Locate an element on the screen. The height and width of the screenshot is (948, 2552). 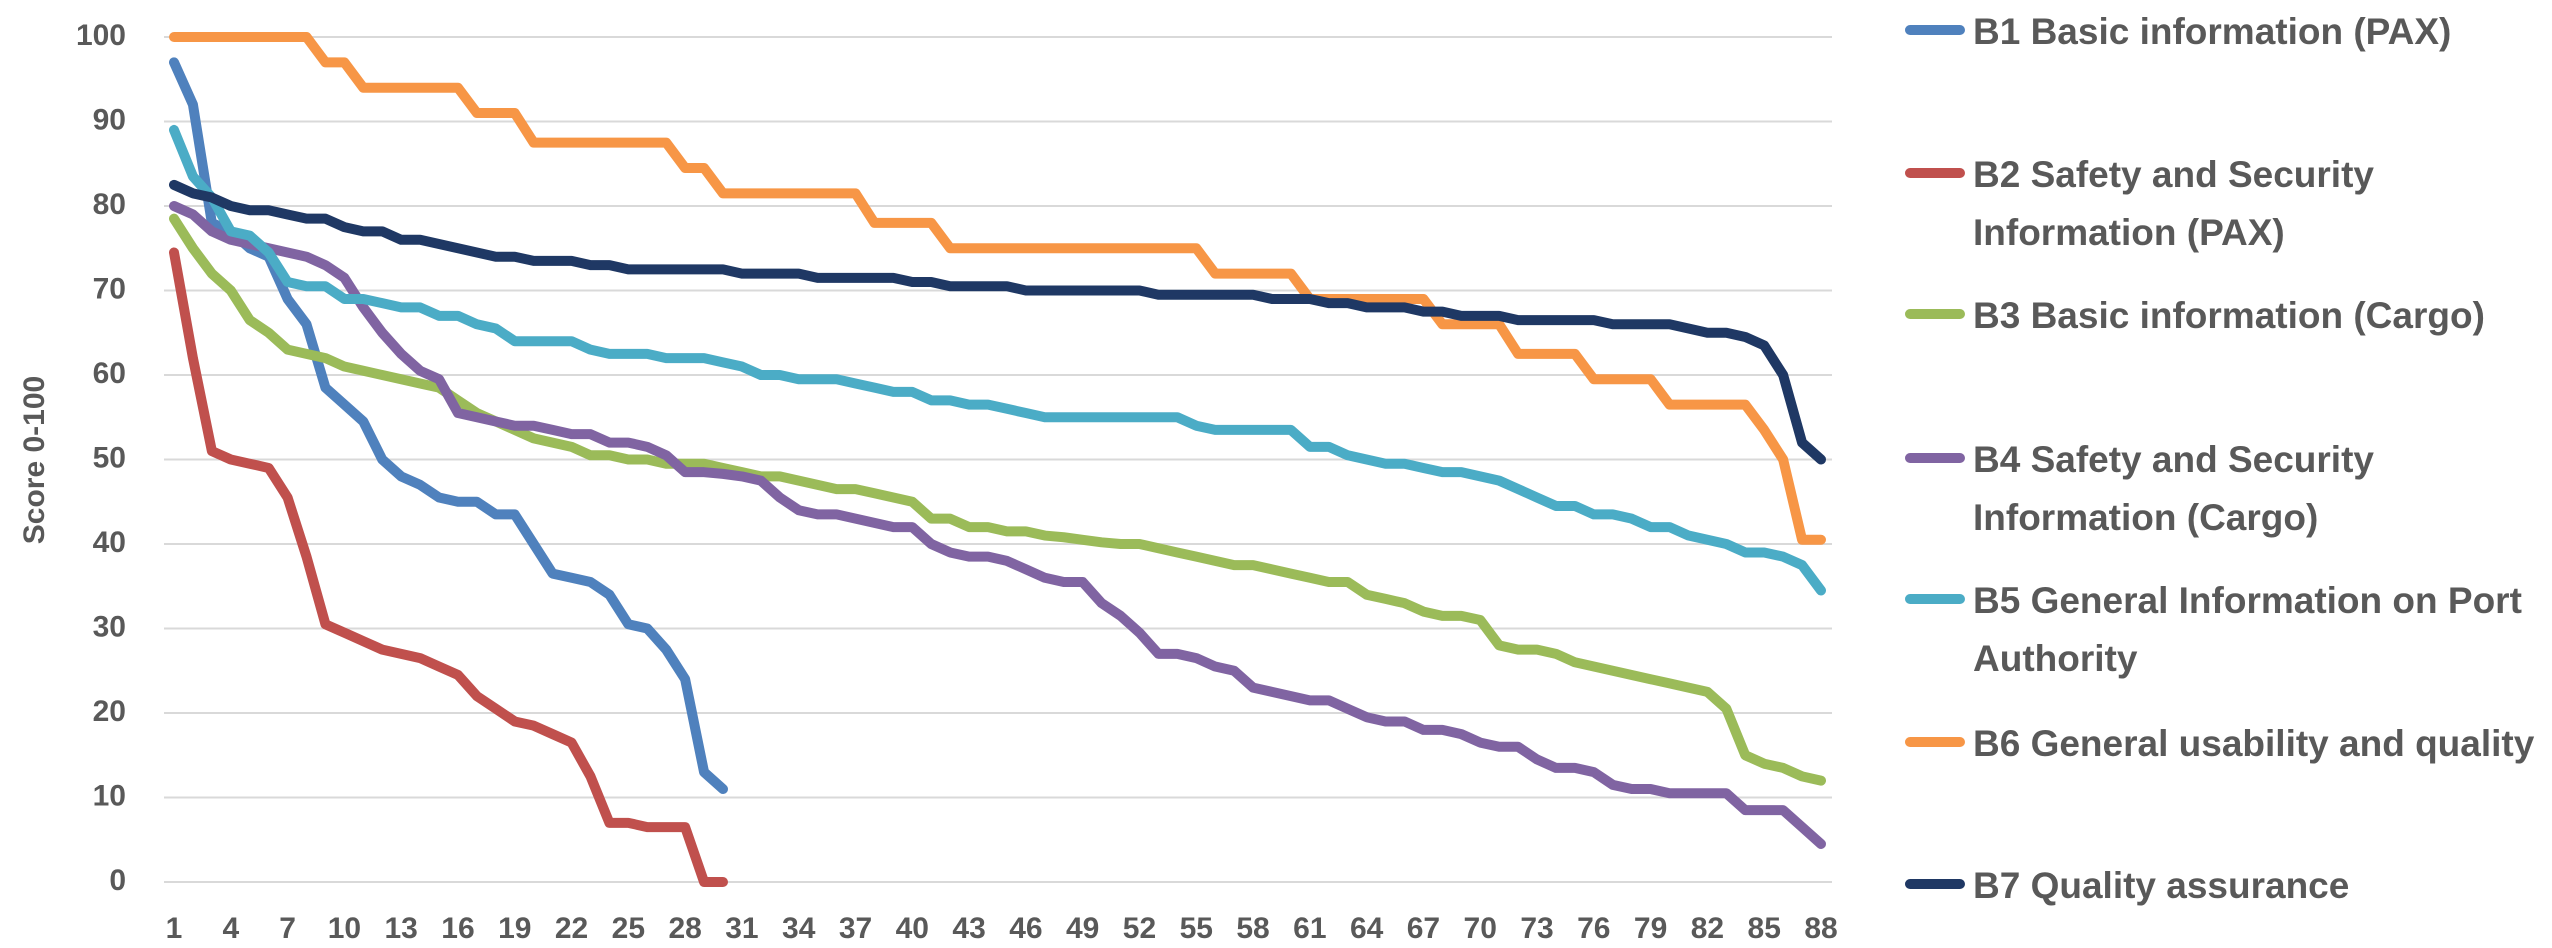
x-tick-label: 64 is located at coordinates (1367, 928).